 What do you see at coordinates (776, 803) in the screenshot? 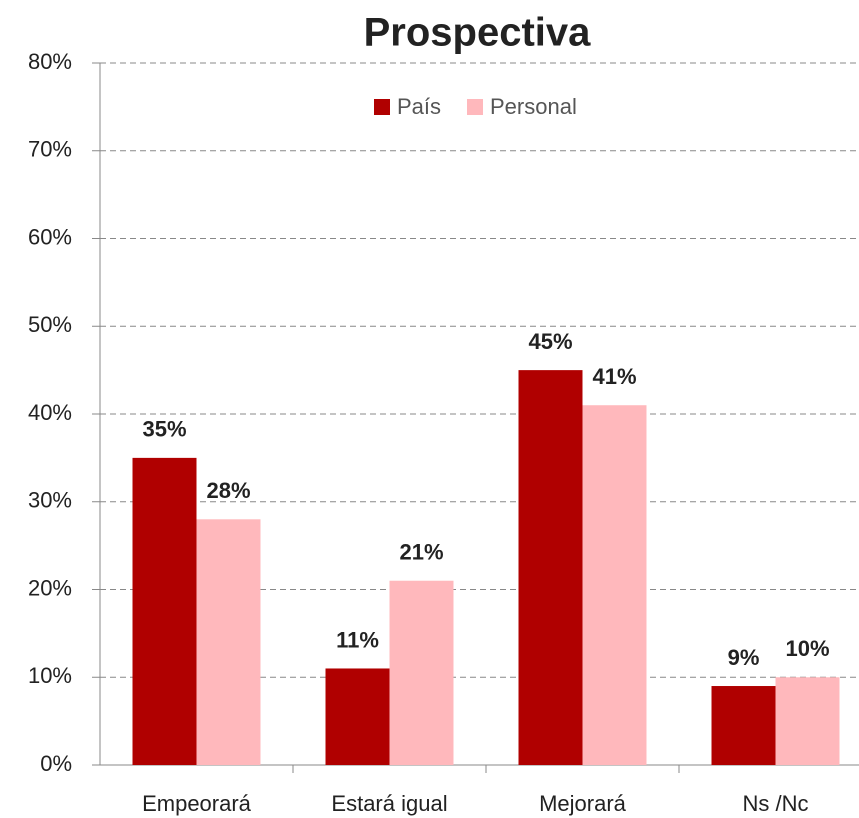
I see `x-tick-label: Ns /Nc` at bounding box center [776, 803].